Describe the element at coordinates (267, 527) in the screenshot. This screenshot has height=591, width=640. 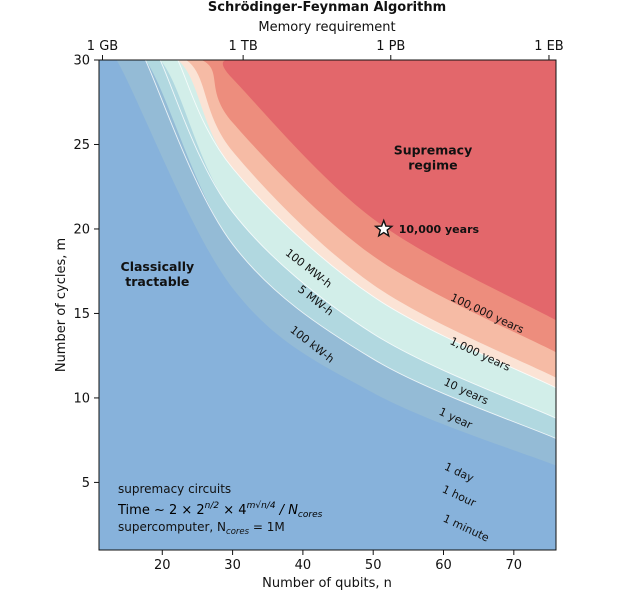
I see `formula-line3-suffix: = 1M` at that location.